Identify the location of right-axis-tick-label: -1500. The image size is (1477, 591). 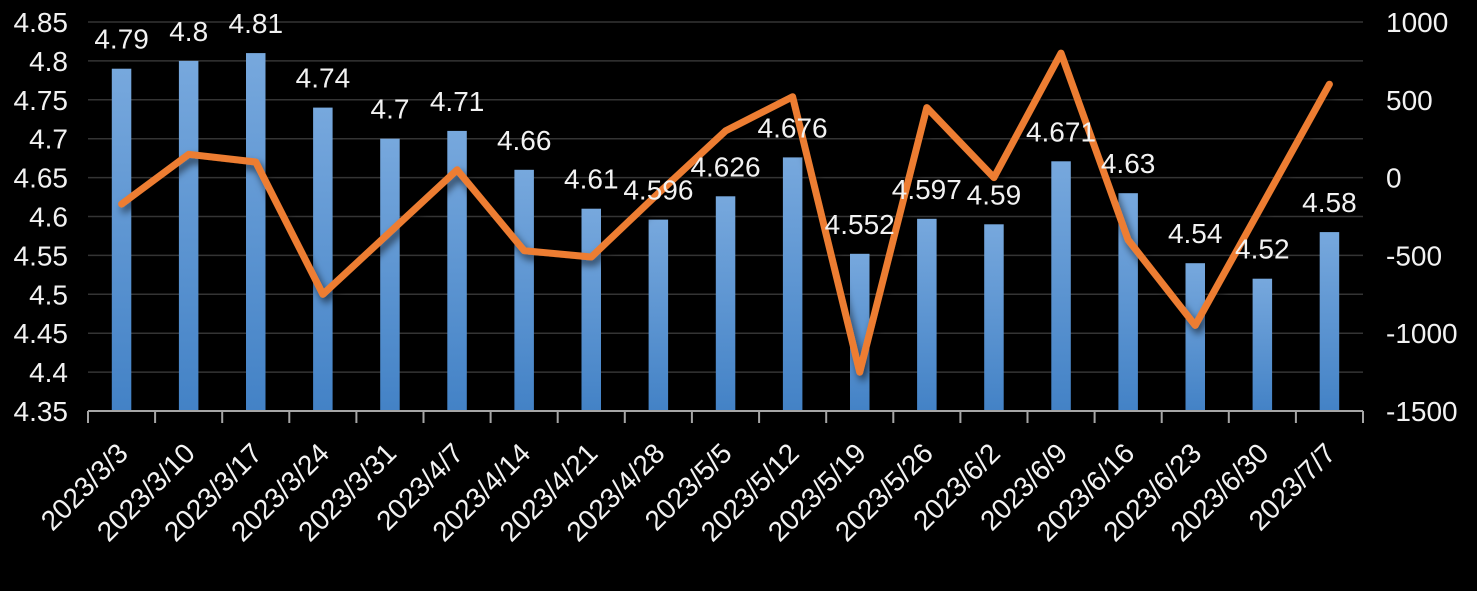
(1422, 411).